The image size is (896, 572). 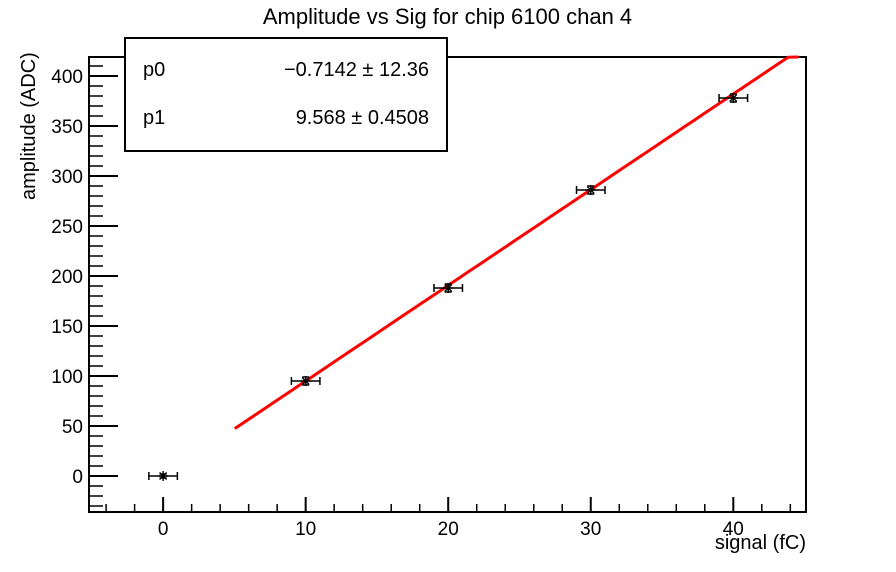 What do you see at coordinates (362, 117) in the screenshot?
I see `stat-param-value: 9.568 ± 0.4508` at bounding box center [362, 117].